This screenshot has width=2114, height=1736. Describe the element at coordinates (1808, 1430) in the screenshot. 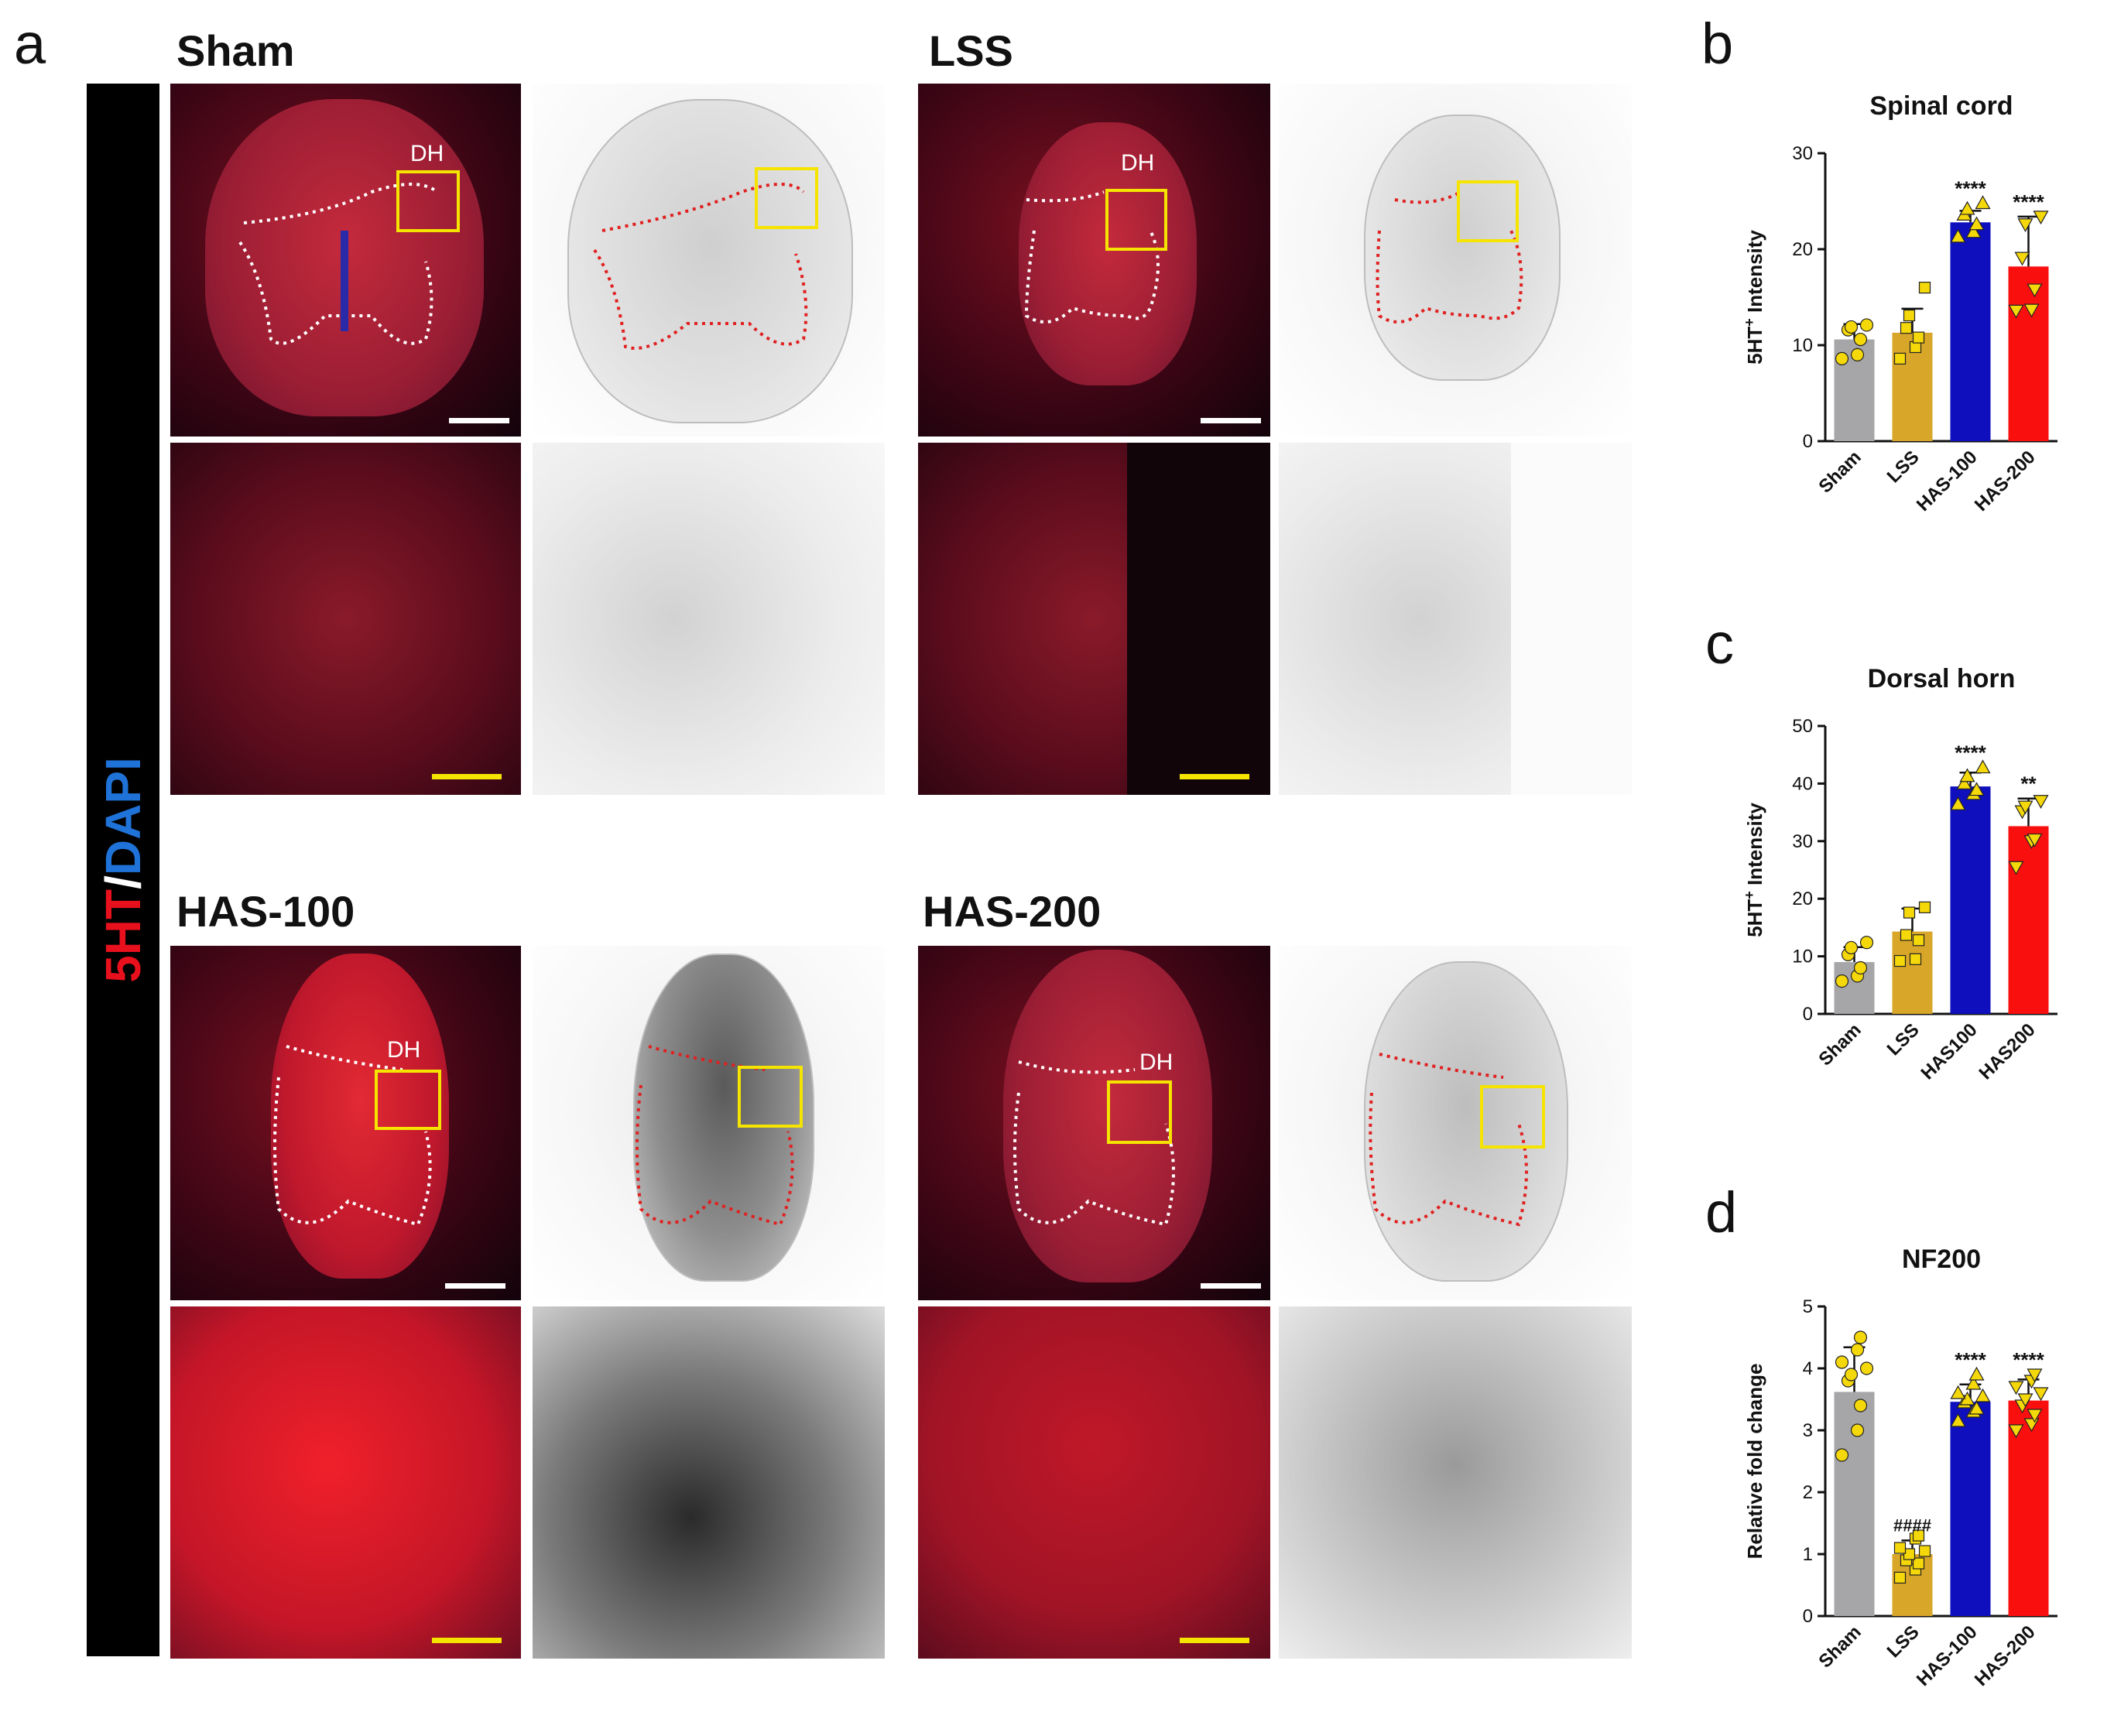

I see `y-tick-label: 3` at that location.